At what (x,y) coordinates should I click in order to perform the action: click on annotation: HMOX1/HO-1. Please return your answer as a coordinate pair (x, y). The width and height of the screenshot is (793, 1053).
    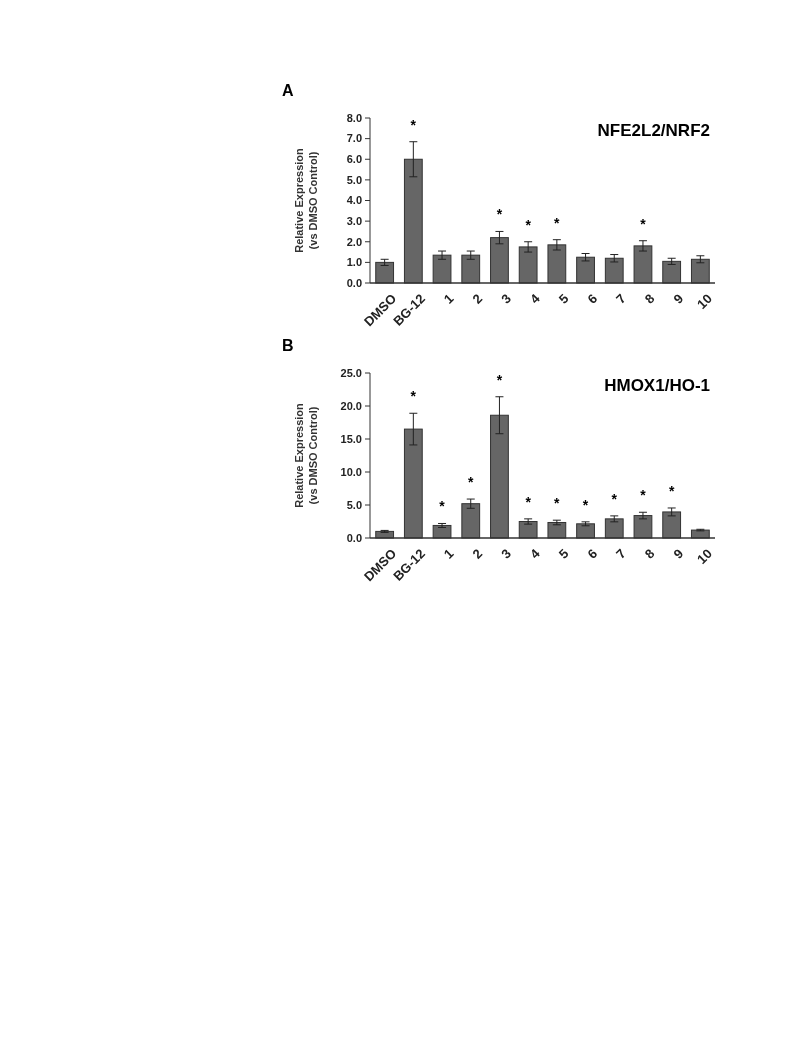
    Looking at the image, I should click on (657, 385).